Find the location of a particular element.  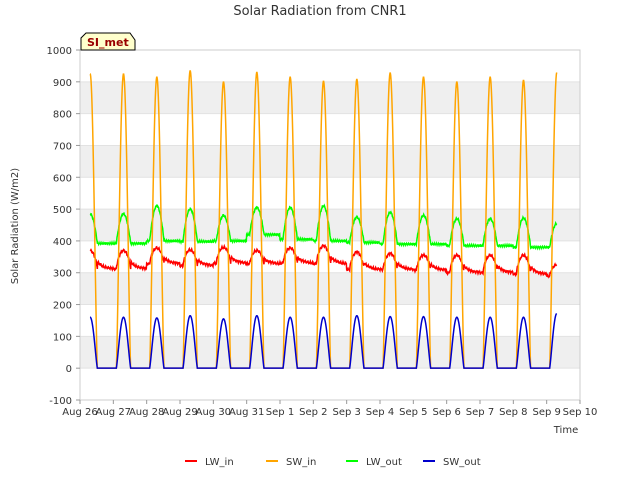

x-tick-label: Sep 2 is located at coordinates (313, 412).